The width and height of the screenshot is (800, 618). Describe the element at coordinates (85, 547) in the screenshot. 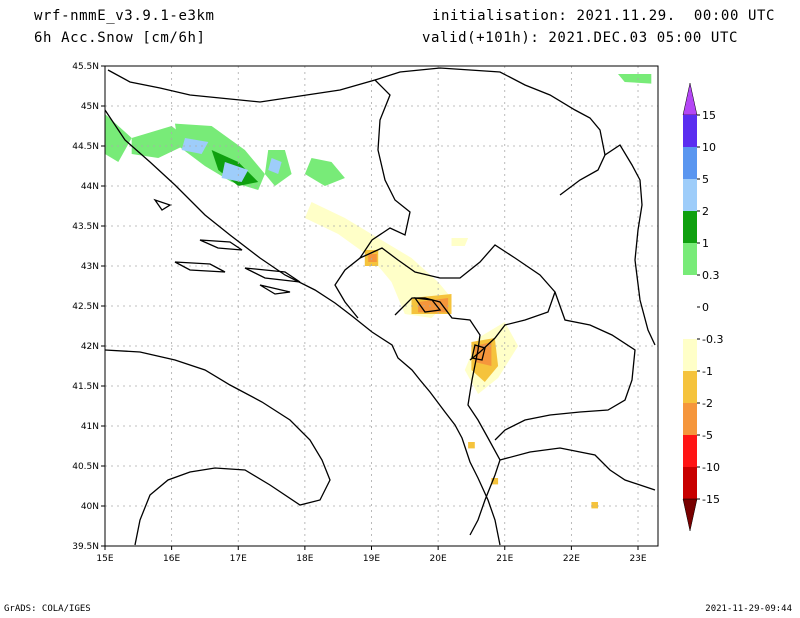

I see `y-tick-label: 39.5N` at that location.